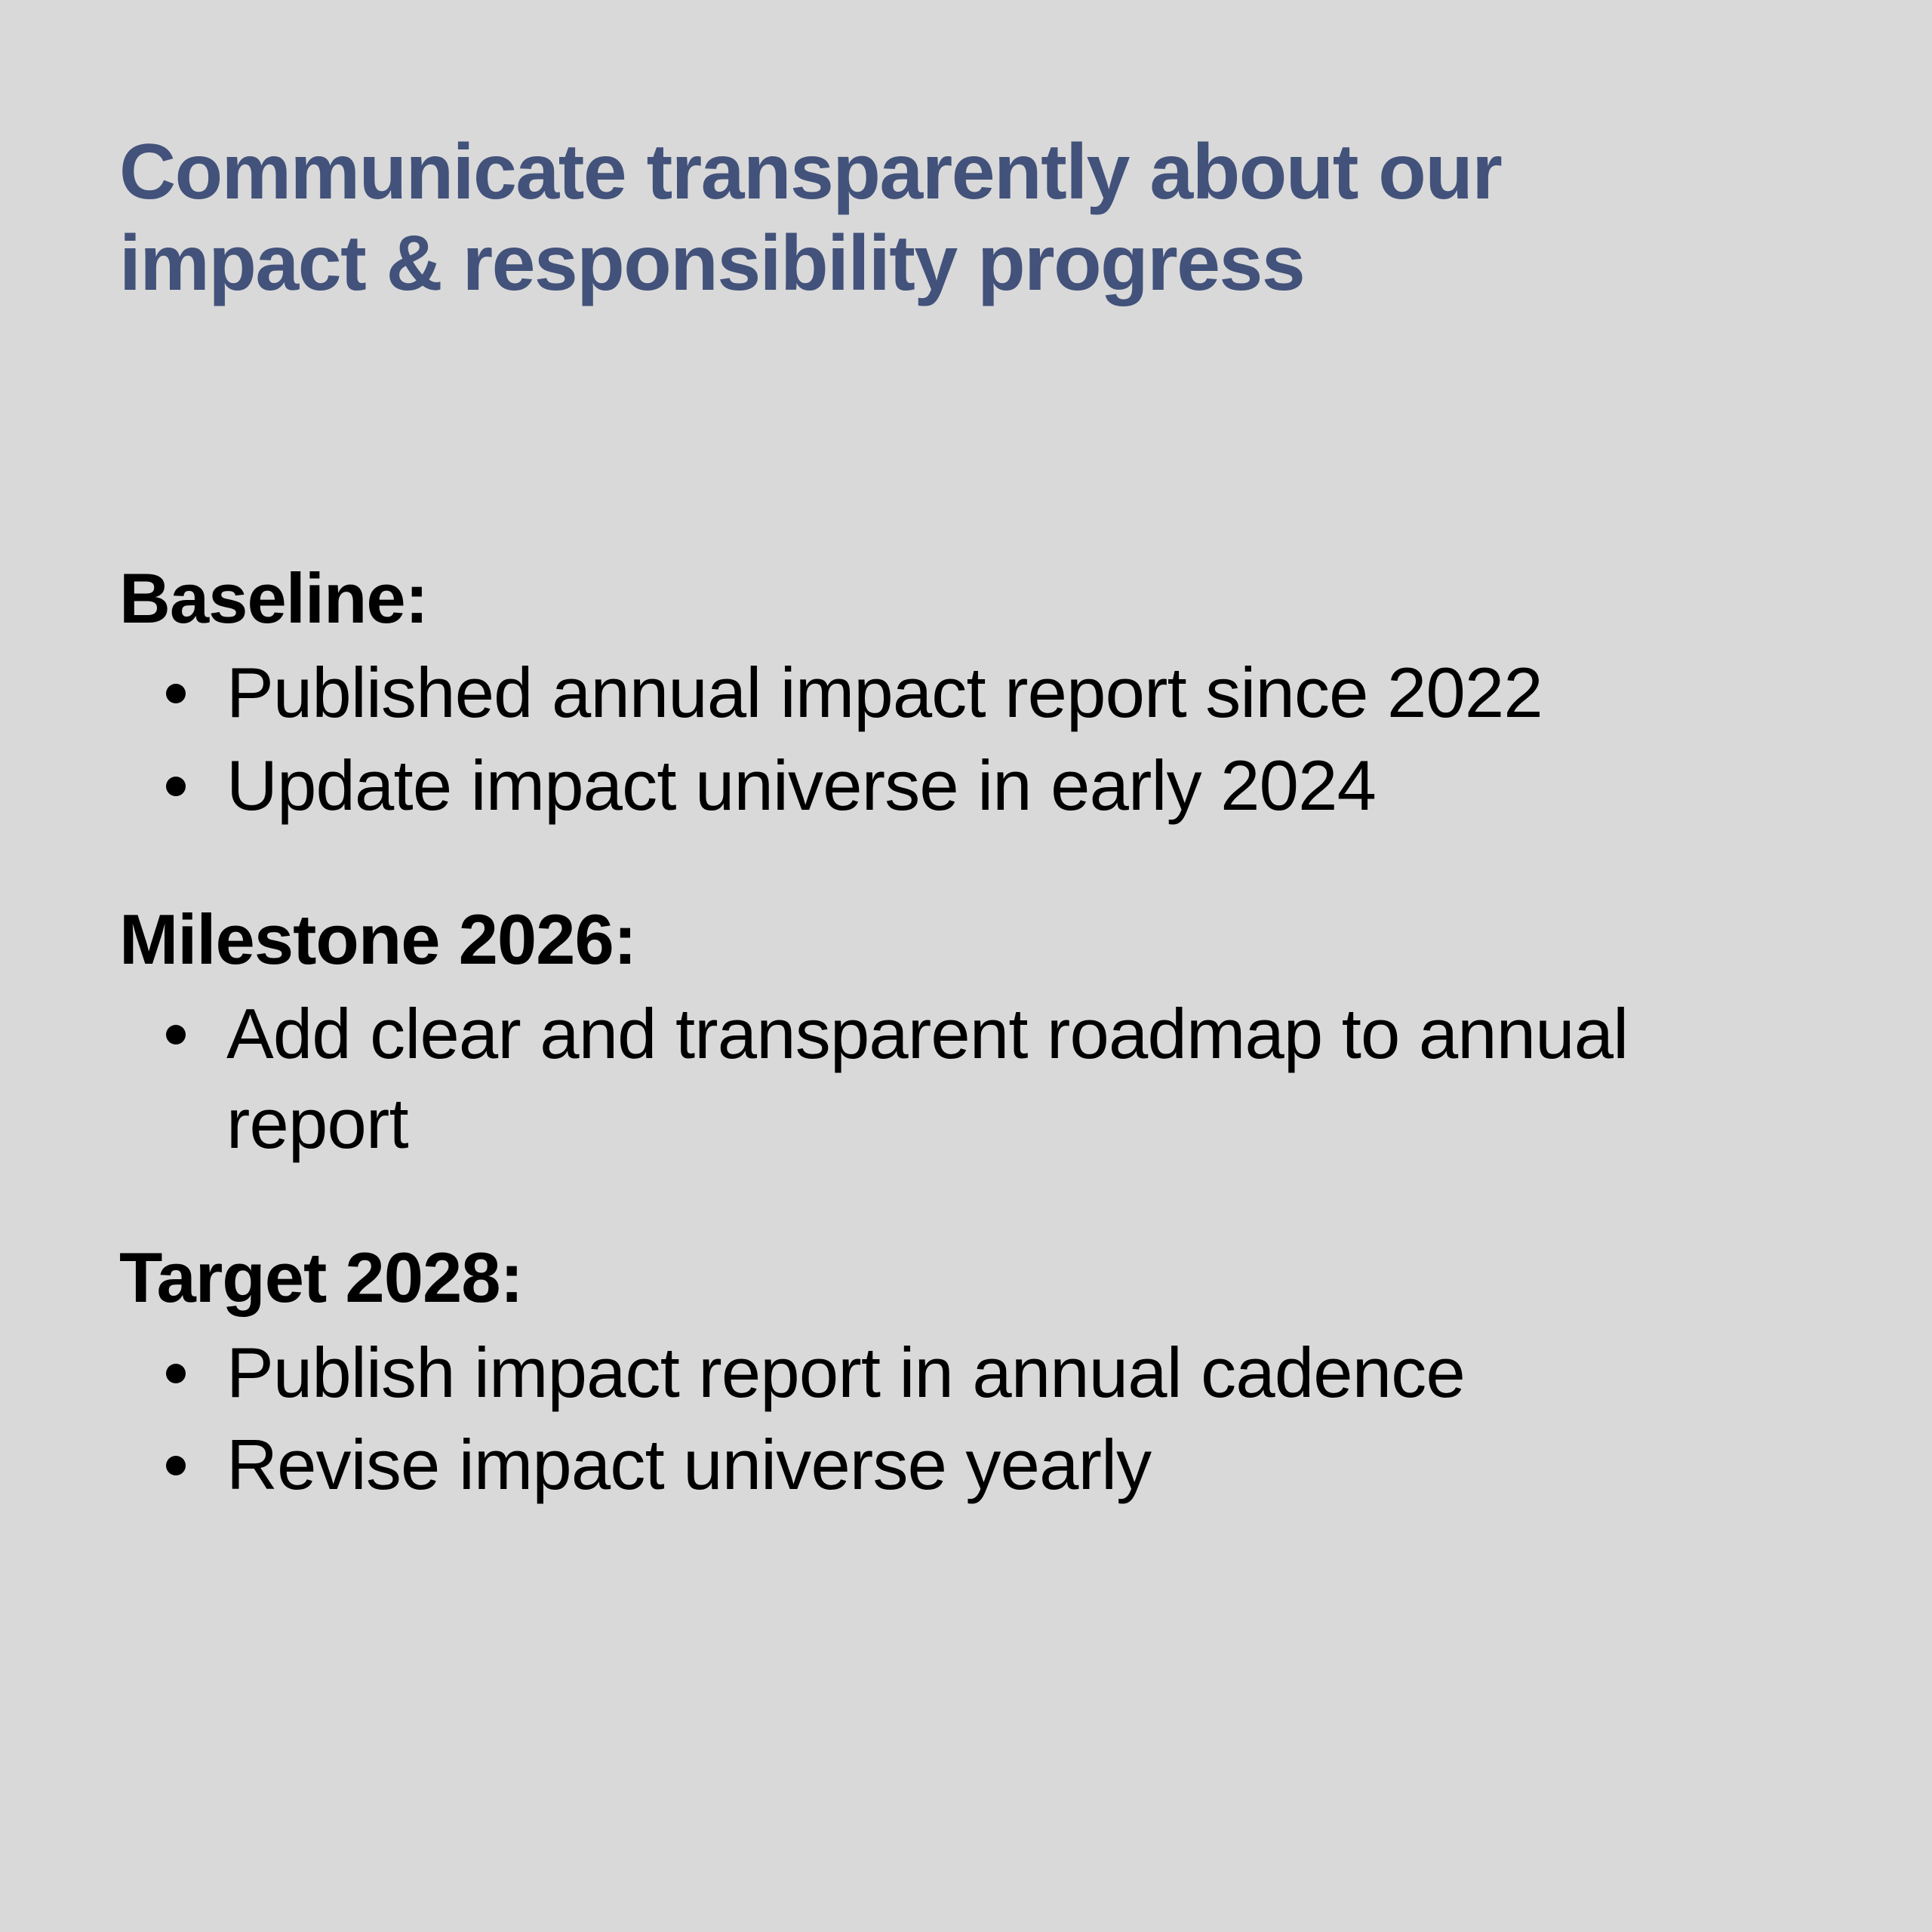 The height and width of the screenshot is (1932, 1932). What do you see at coordinates (321, 1278) in the screenshot?
I see `section-heading-target-2028: Target 2028:` at bounding box center [321, 1278].